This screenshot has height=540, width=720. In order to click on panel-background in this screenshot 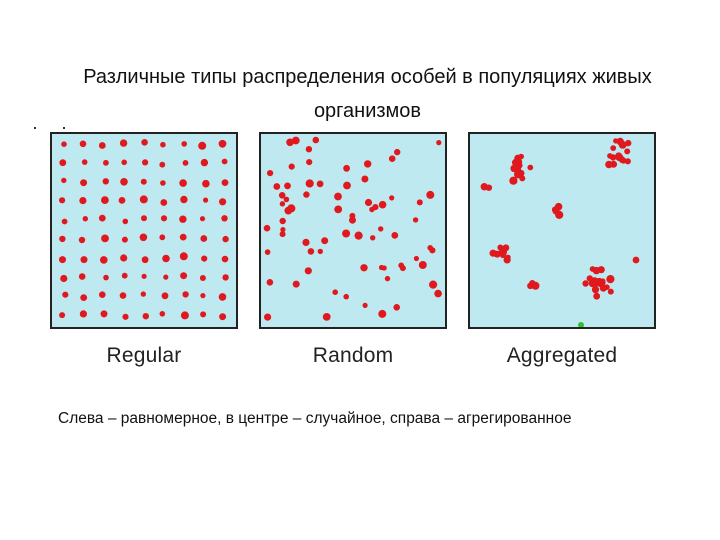, I will do `click(353, 230)`.